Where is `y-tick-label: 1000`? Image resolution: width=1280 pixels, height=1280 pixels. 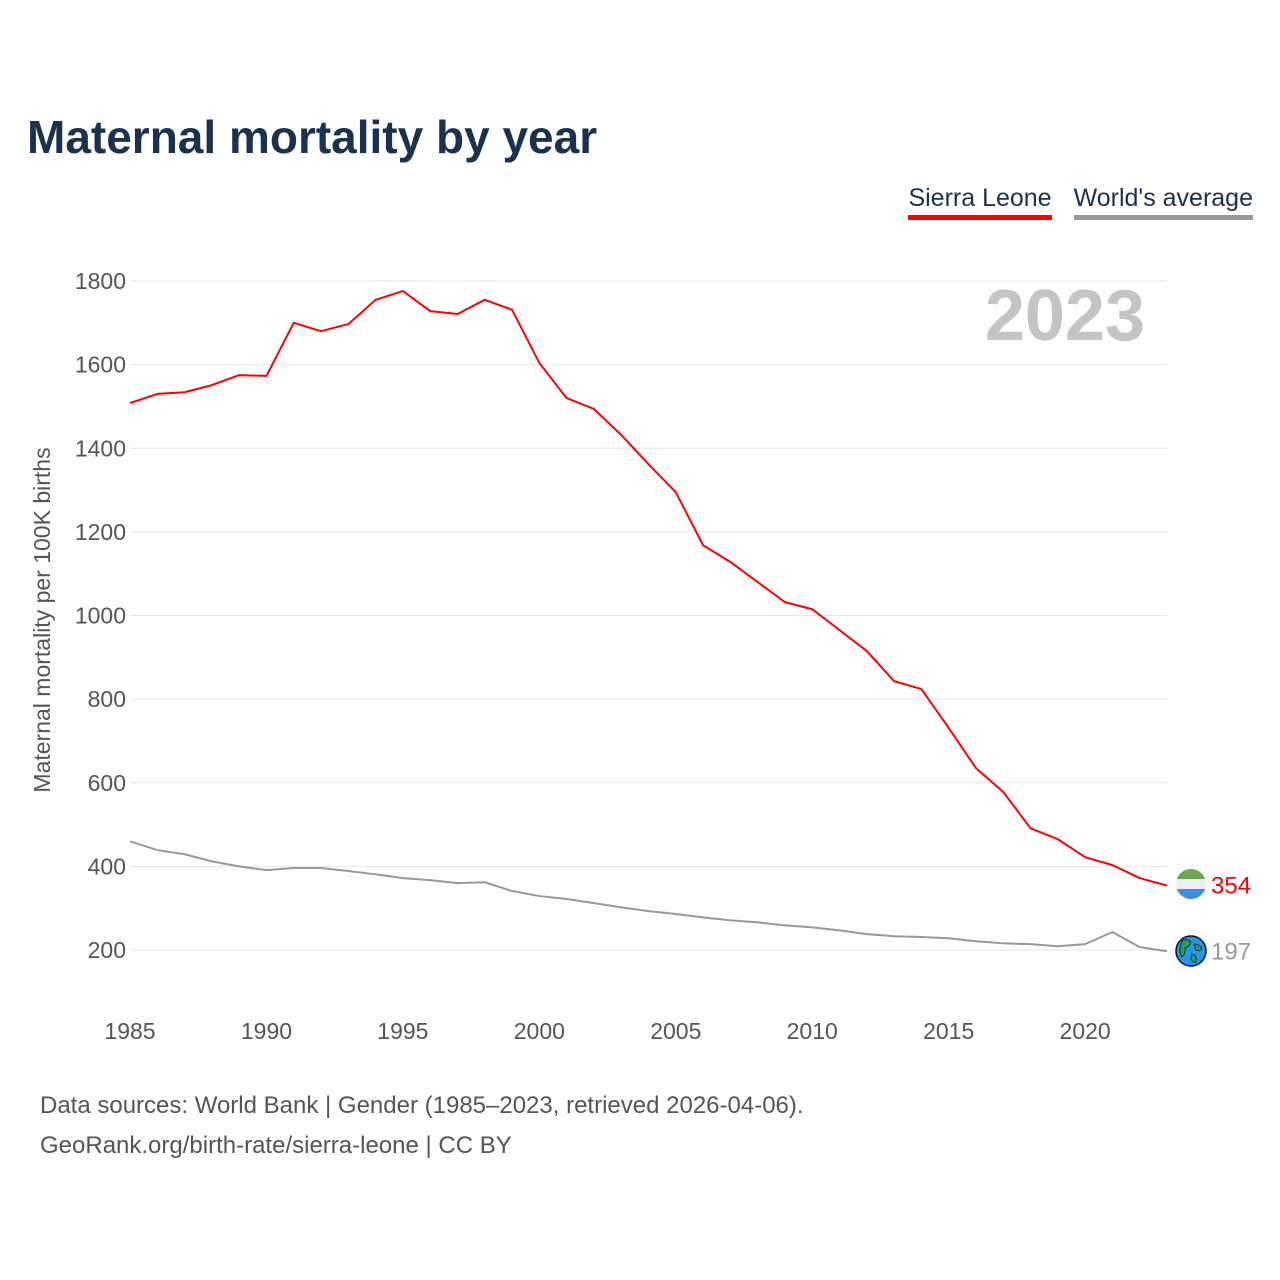
y-tick-label: 1000 is located at coordinates (100, 616).